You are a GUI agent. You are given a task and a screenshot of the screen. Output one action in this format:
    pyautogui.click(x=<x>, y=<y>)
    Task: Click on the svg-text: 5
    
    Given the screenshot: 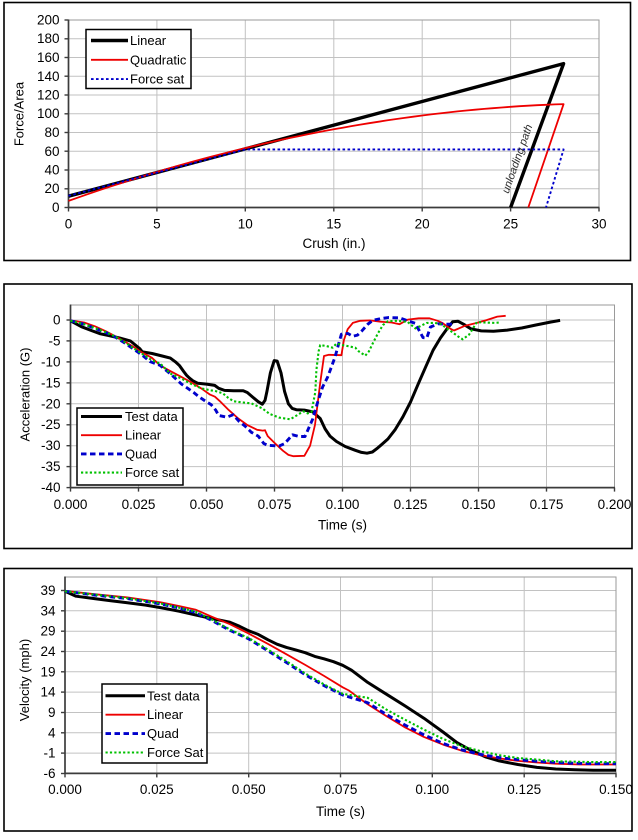 What is the action you would take?
    pyautogui.click(x=157, y=224)
    